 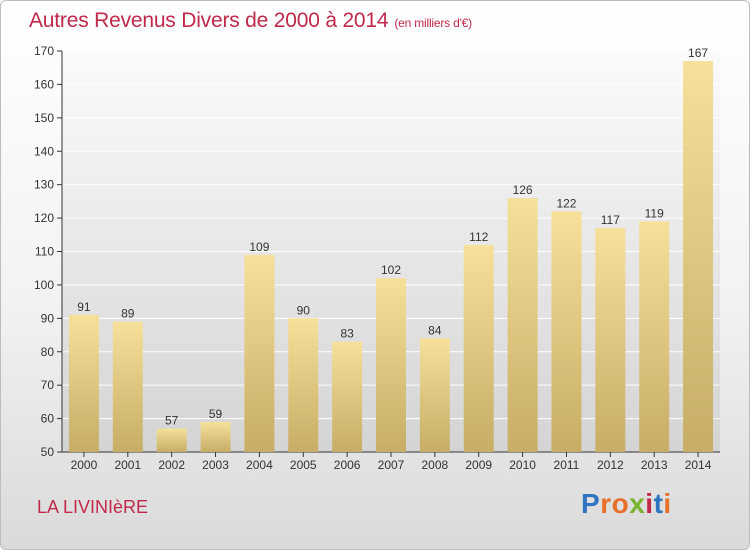 I want to click on y-tick-label: 150, so click(x=44, y=118).